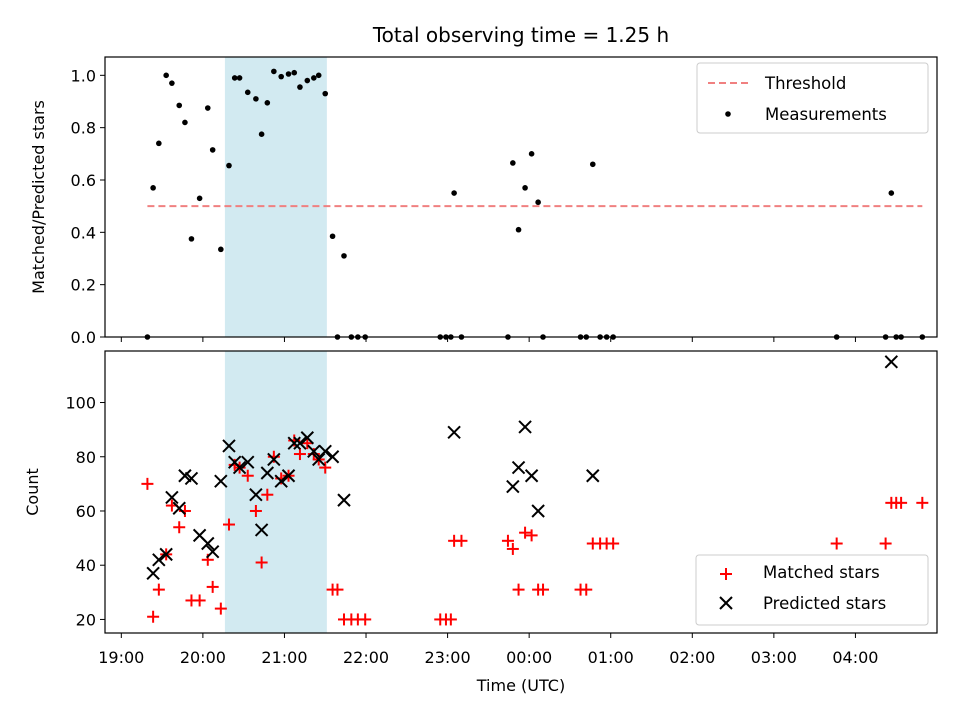 The image size is (960, 720). I want to click on chart-title: Total observing time = 1.25 h, so click(520, 35).